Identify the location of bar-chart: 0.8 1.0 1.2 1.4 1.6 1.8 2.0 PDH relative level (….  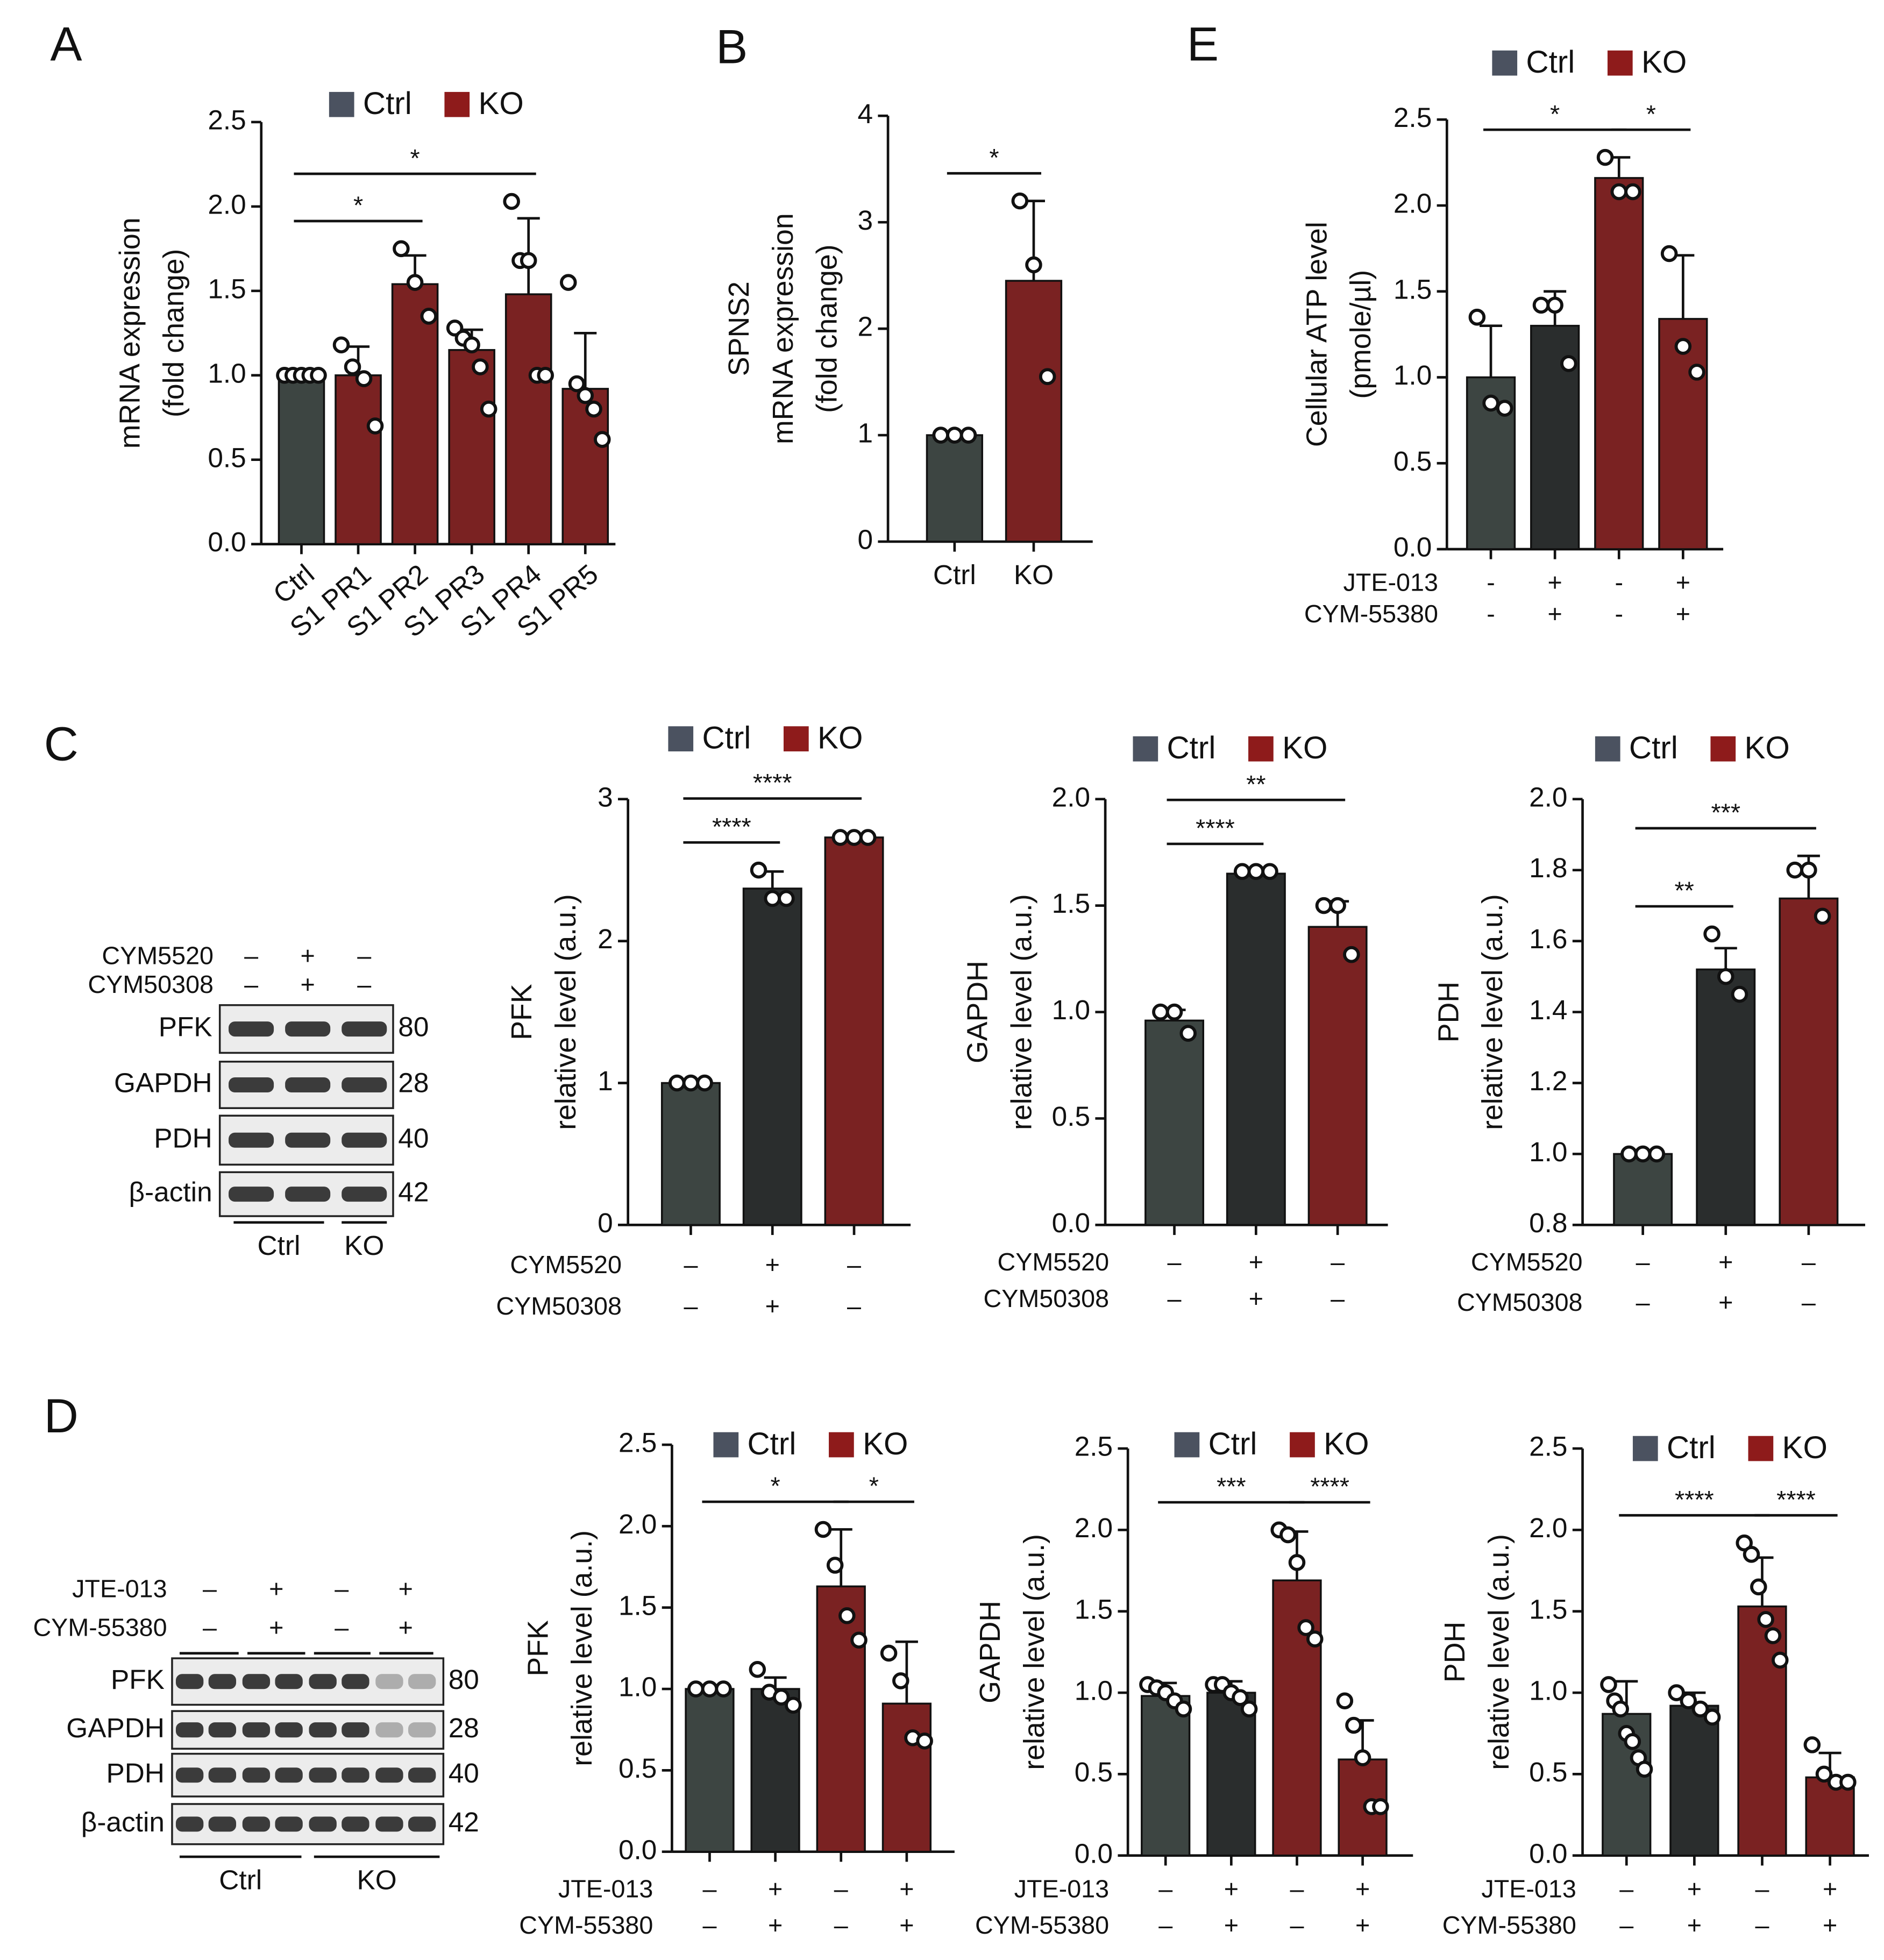
(1648, 1023).